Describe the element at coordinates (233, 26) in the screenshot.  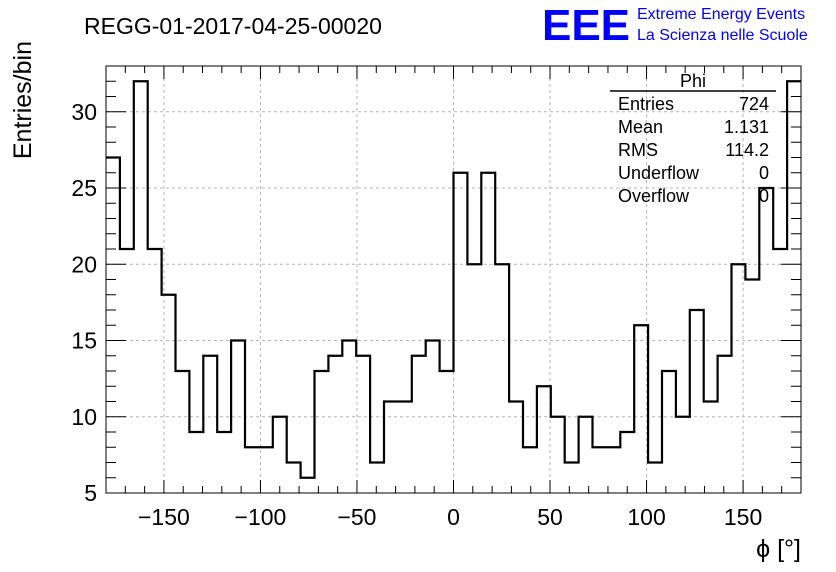
I see `run-title: REGG-01-2017-04-25-00020` at that location.